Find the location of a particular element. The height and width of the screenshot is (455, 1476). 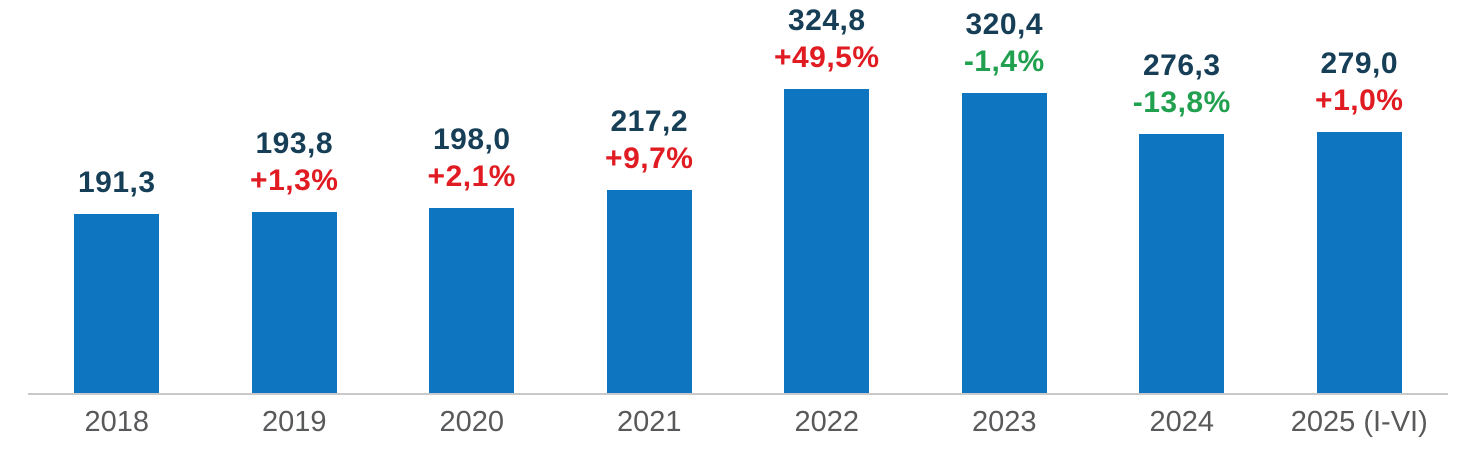

bar-column: 191,3 is located at coordinates (117, 196).